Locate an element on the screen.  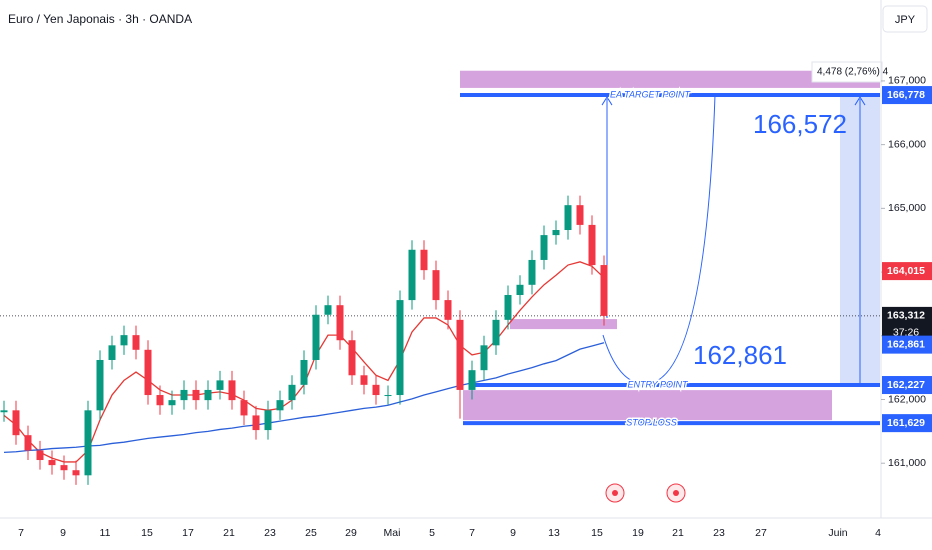
x-tick-label: 27 is located at coordinates (761, 533).